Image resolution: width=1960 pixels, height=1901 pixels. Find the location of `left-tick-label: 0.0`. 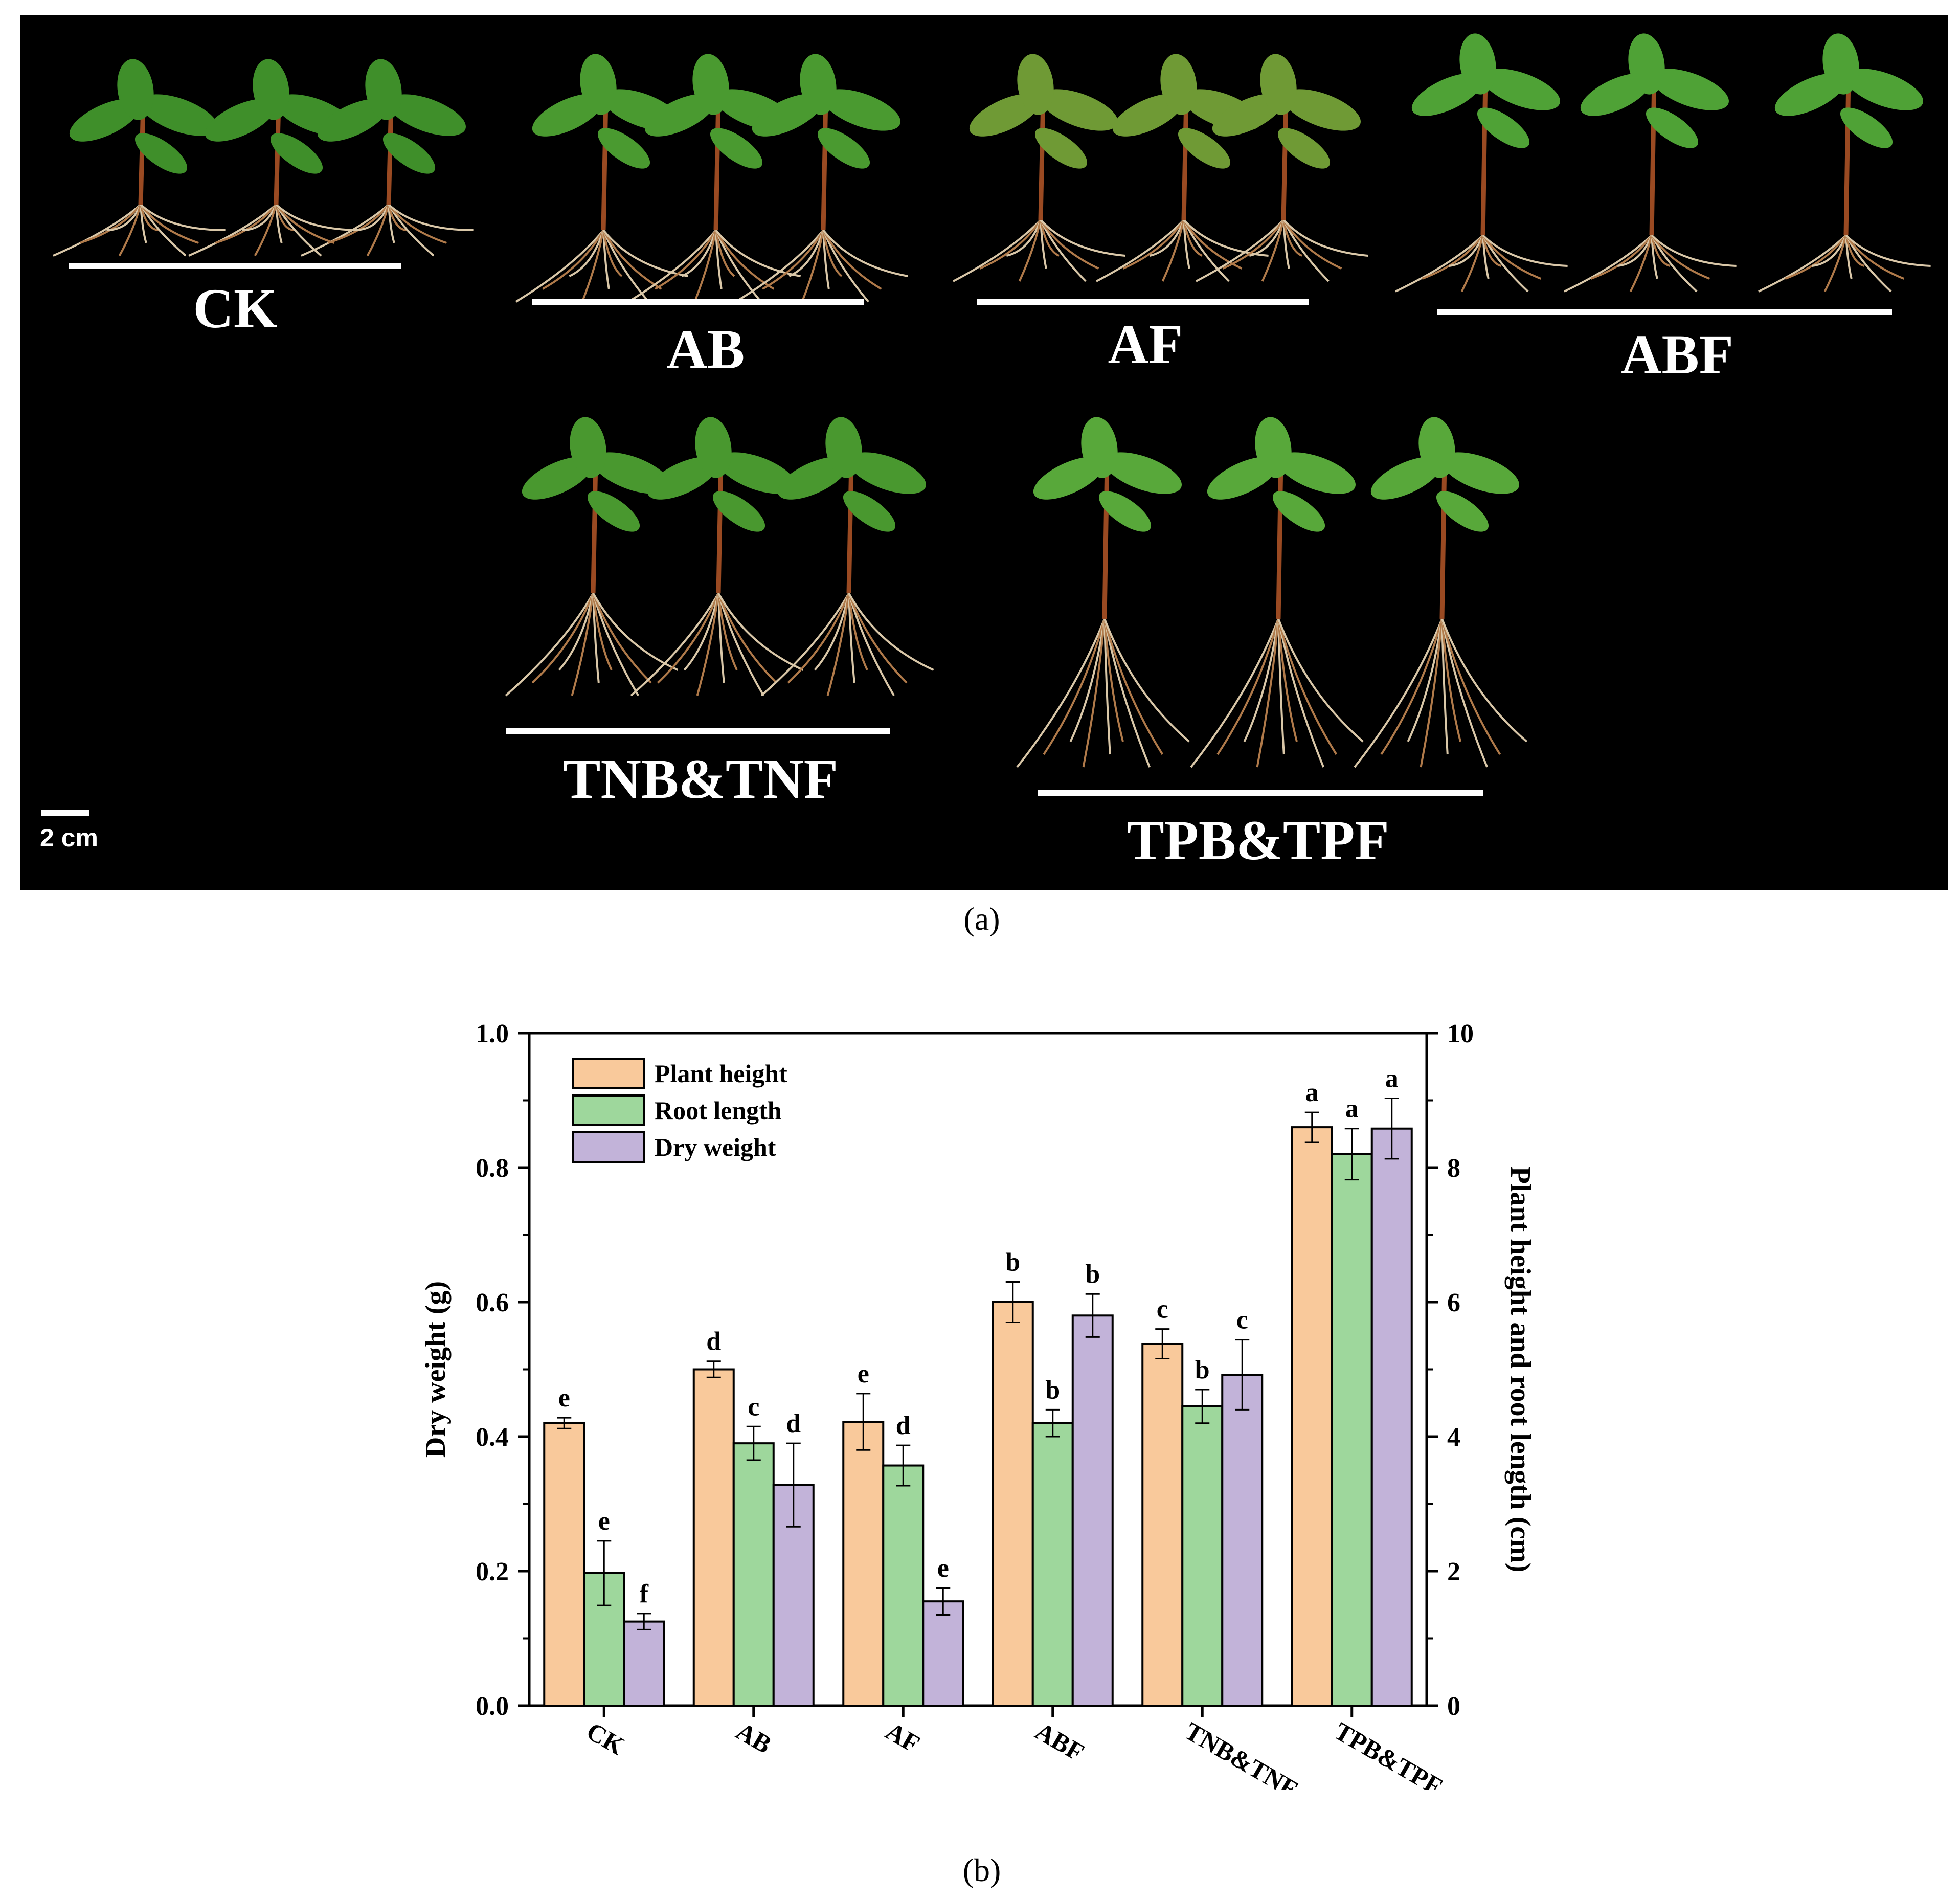

left-tick-label: 0.0 is located at coordinates (493, 1706).